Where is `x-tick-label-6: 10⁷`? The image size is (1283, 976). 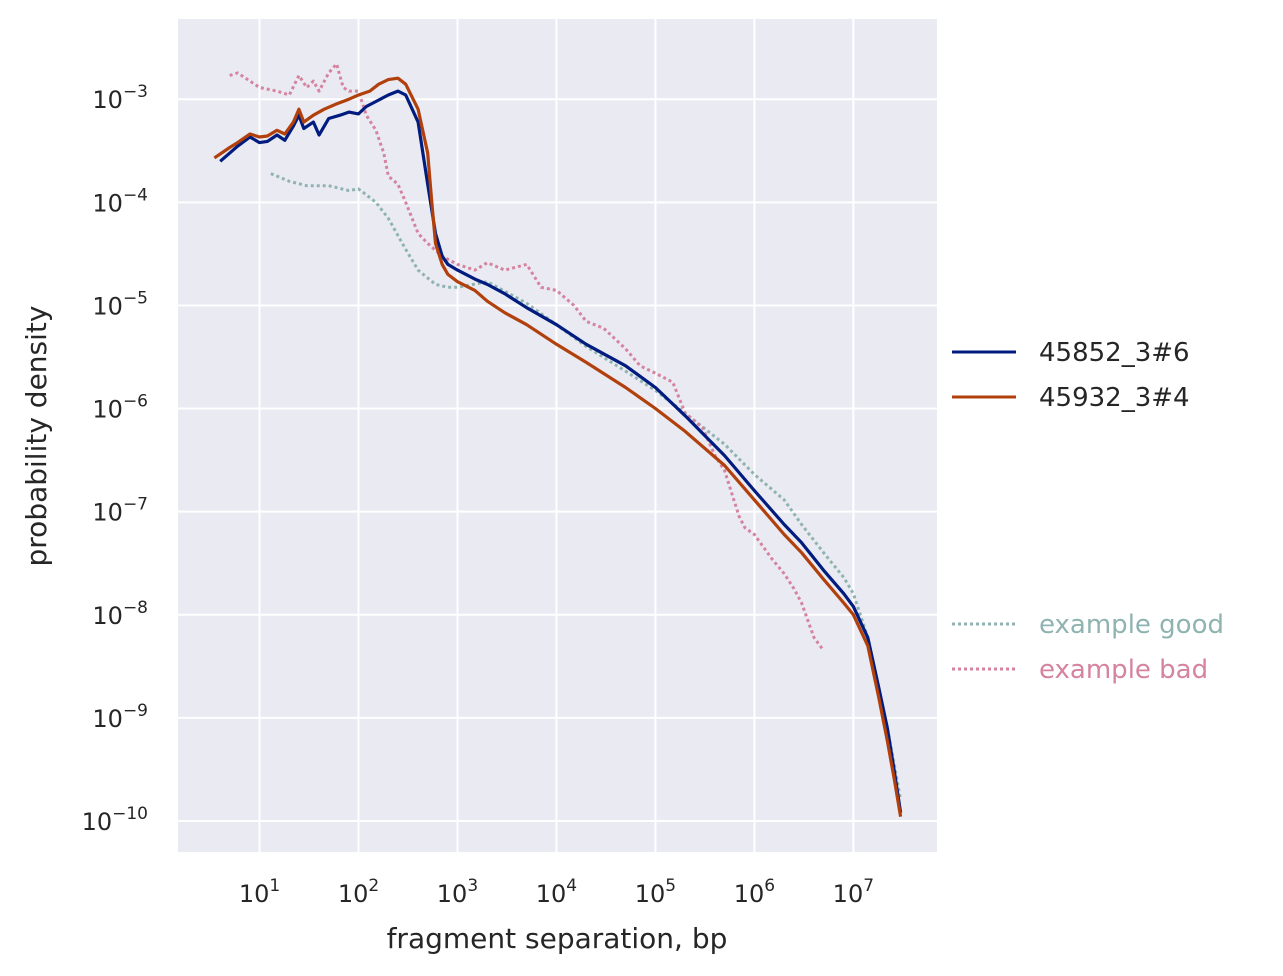 x-tick-label-6: 10⁷ is located at coordinates (853, 892).